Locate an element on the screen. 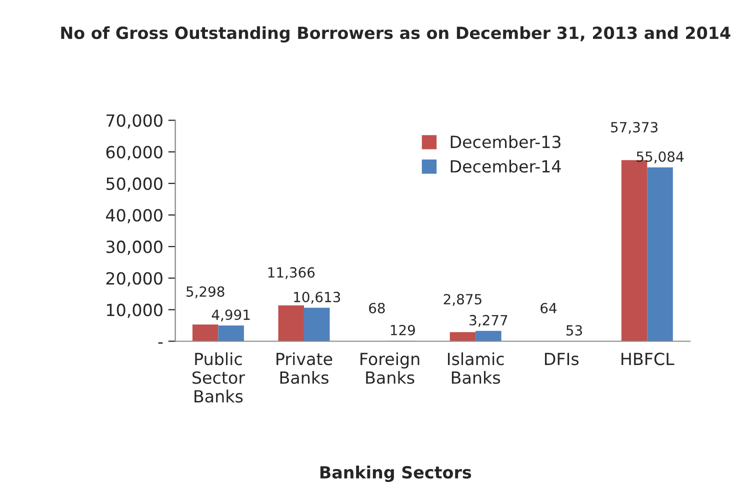  y-tick-label: 40,000 is located at coordinates (134, 216).